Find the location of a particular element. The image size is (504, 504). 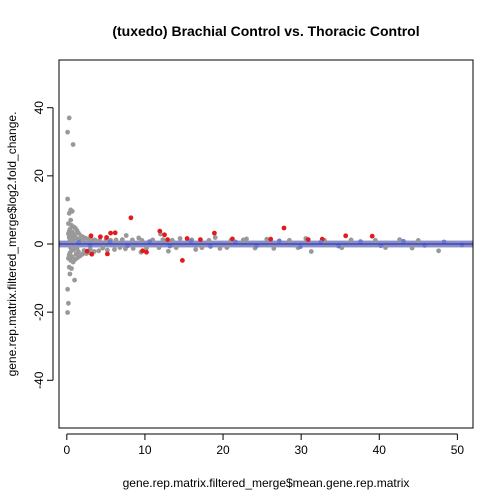

x-tick-label: 30 is located at coordinates (301, 450).